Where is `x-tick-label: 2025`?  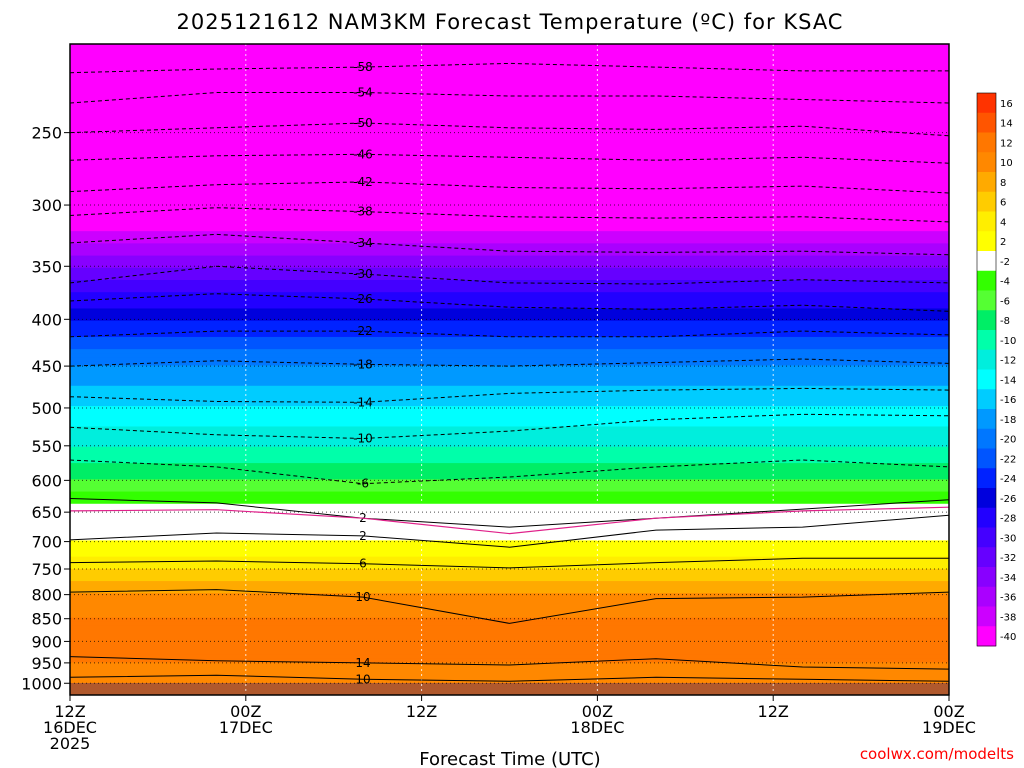 x-tick-label: 2025 is located at coordinates (70, 743).